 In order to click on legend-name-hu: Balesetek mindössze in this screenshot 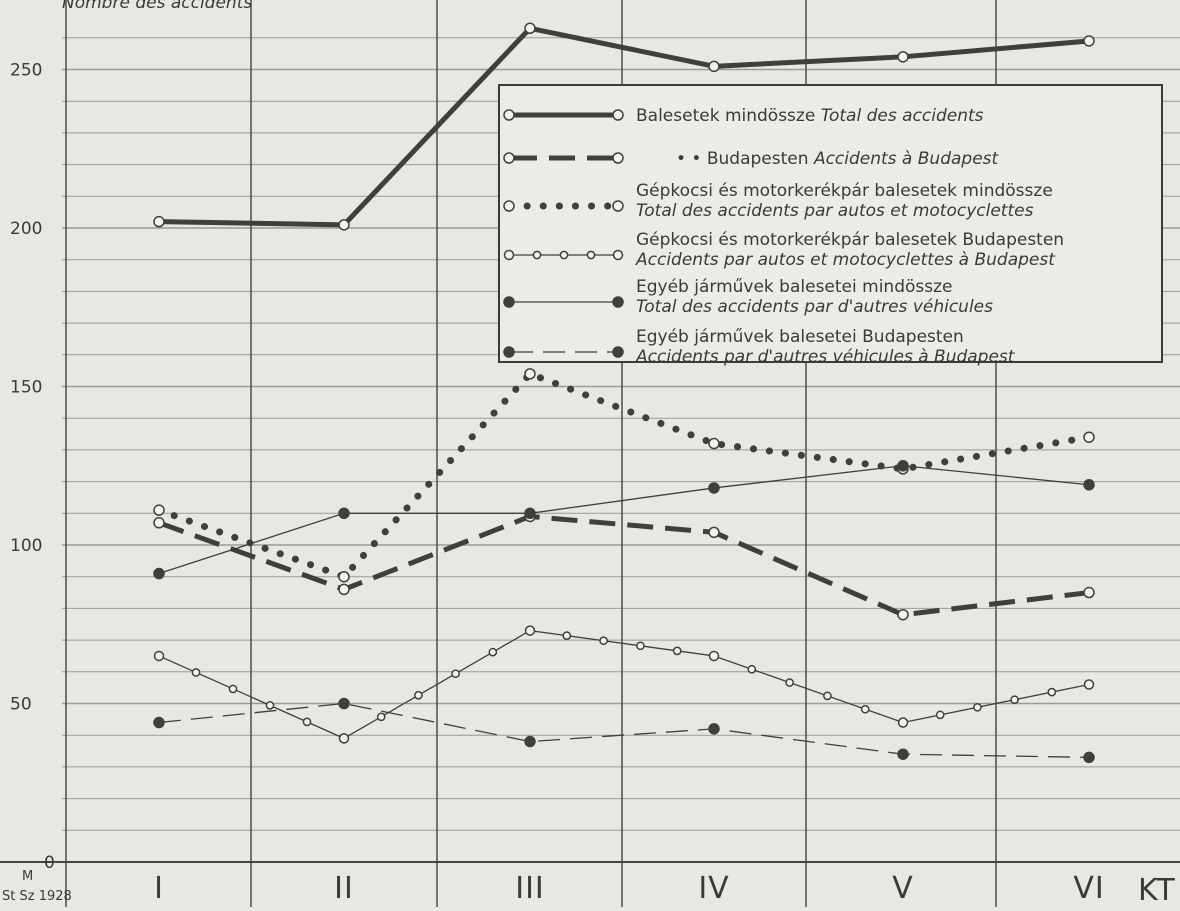, I will do `click(728, 116)`.